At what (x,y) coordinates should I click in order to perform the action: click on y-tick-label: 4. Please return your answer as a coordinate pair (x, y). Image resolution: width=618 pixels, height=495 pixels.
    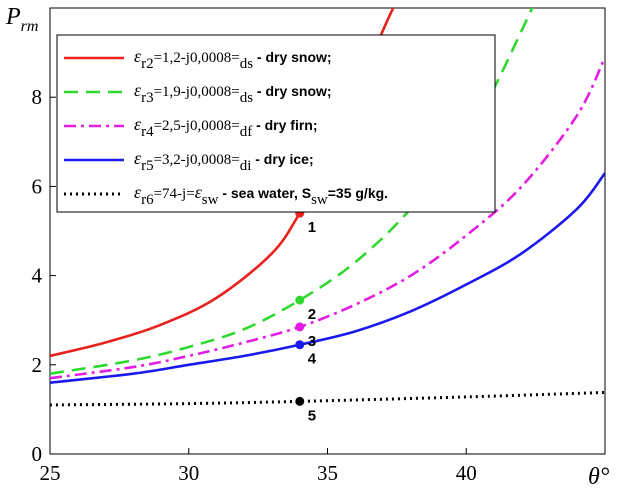
    Looking at the image, I should click on (37, 276).